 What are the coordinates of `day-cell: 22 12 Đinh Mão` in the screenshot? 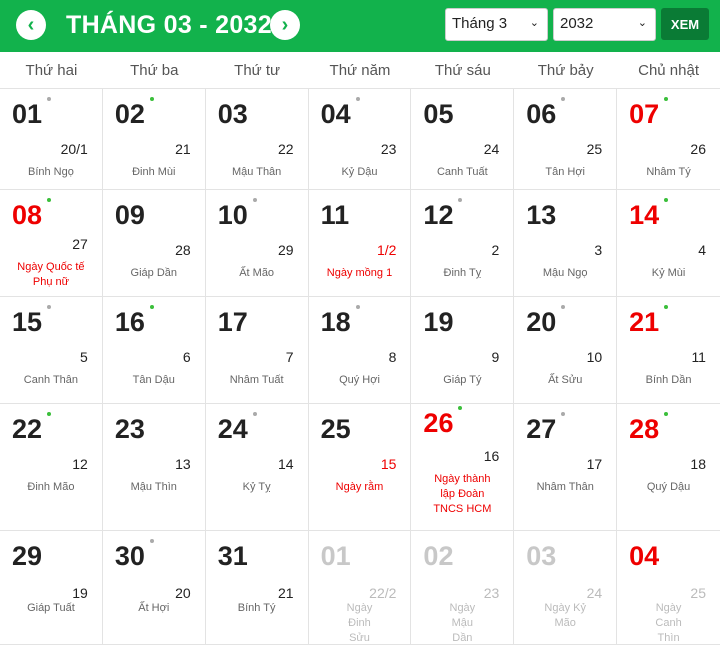 It's located at (51, 467).